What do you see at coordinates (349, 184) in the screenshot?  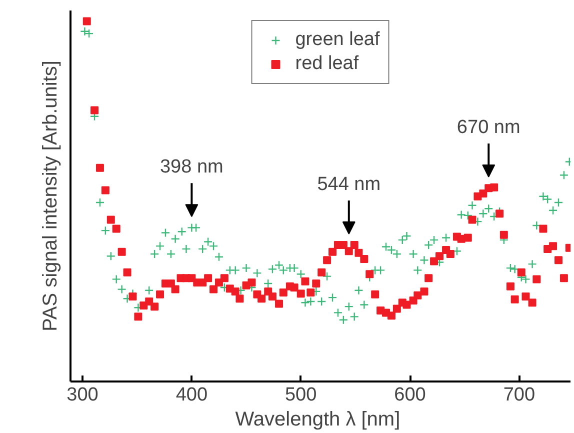 I see `annotation: 544 nm` at bounding box center [349, 184].